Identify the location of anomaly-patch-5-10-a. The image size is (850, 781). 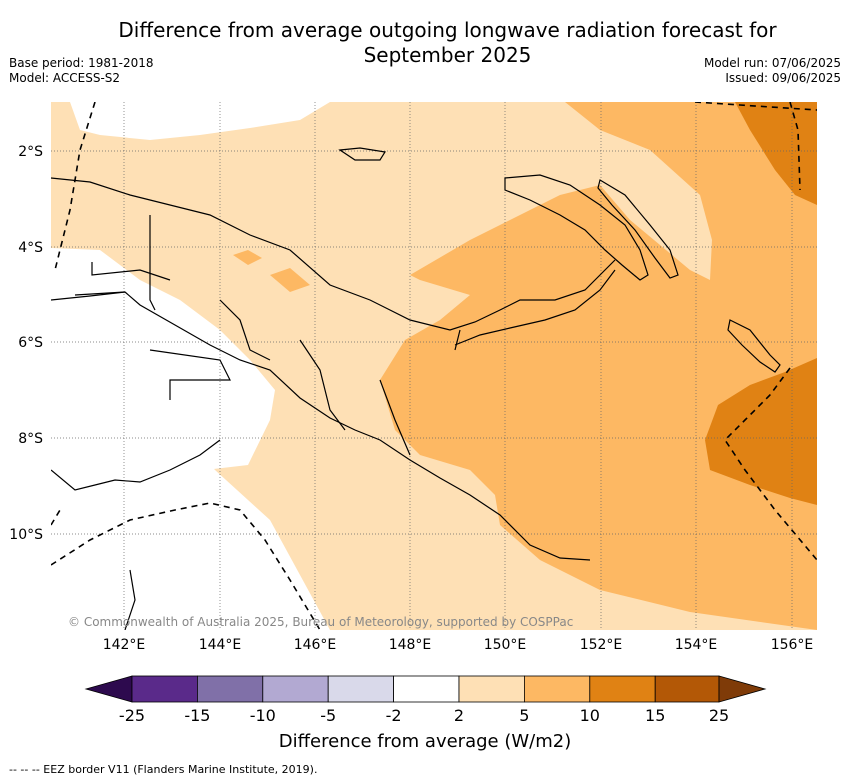
(290, 280).